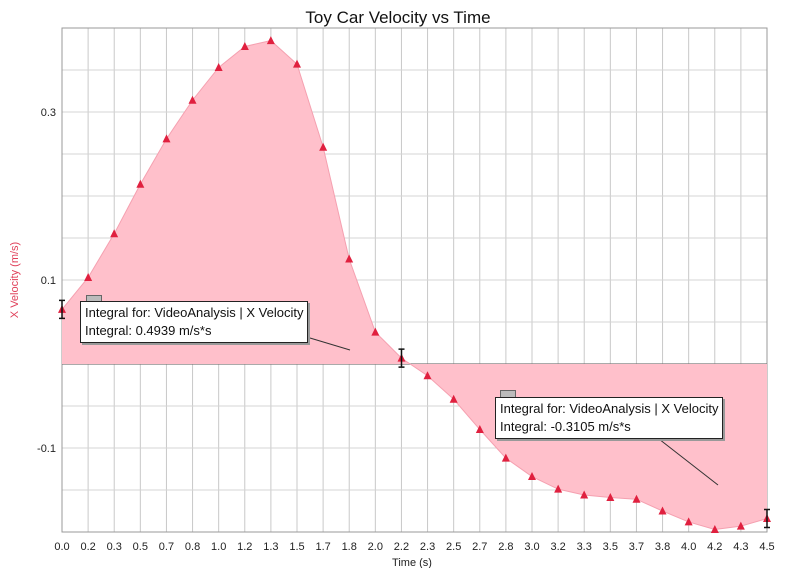  I want to click on x-tick-label: 0.5, so click(140, 547).